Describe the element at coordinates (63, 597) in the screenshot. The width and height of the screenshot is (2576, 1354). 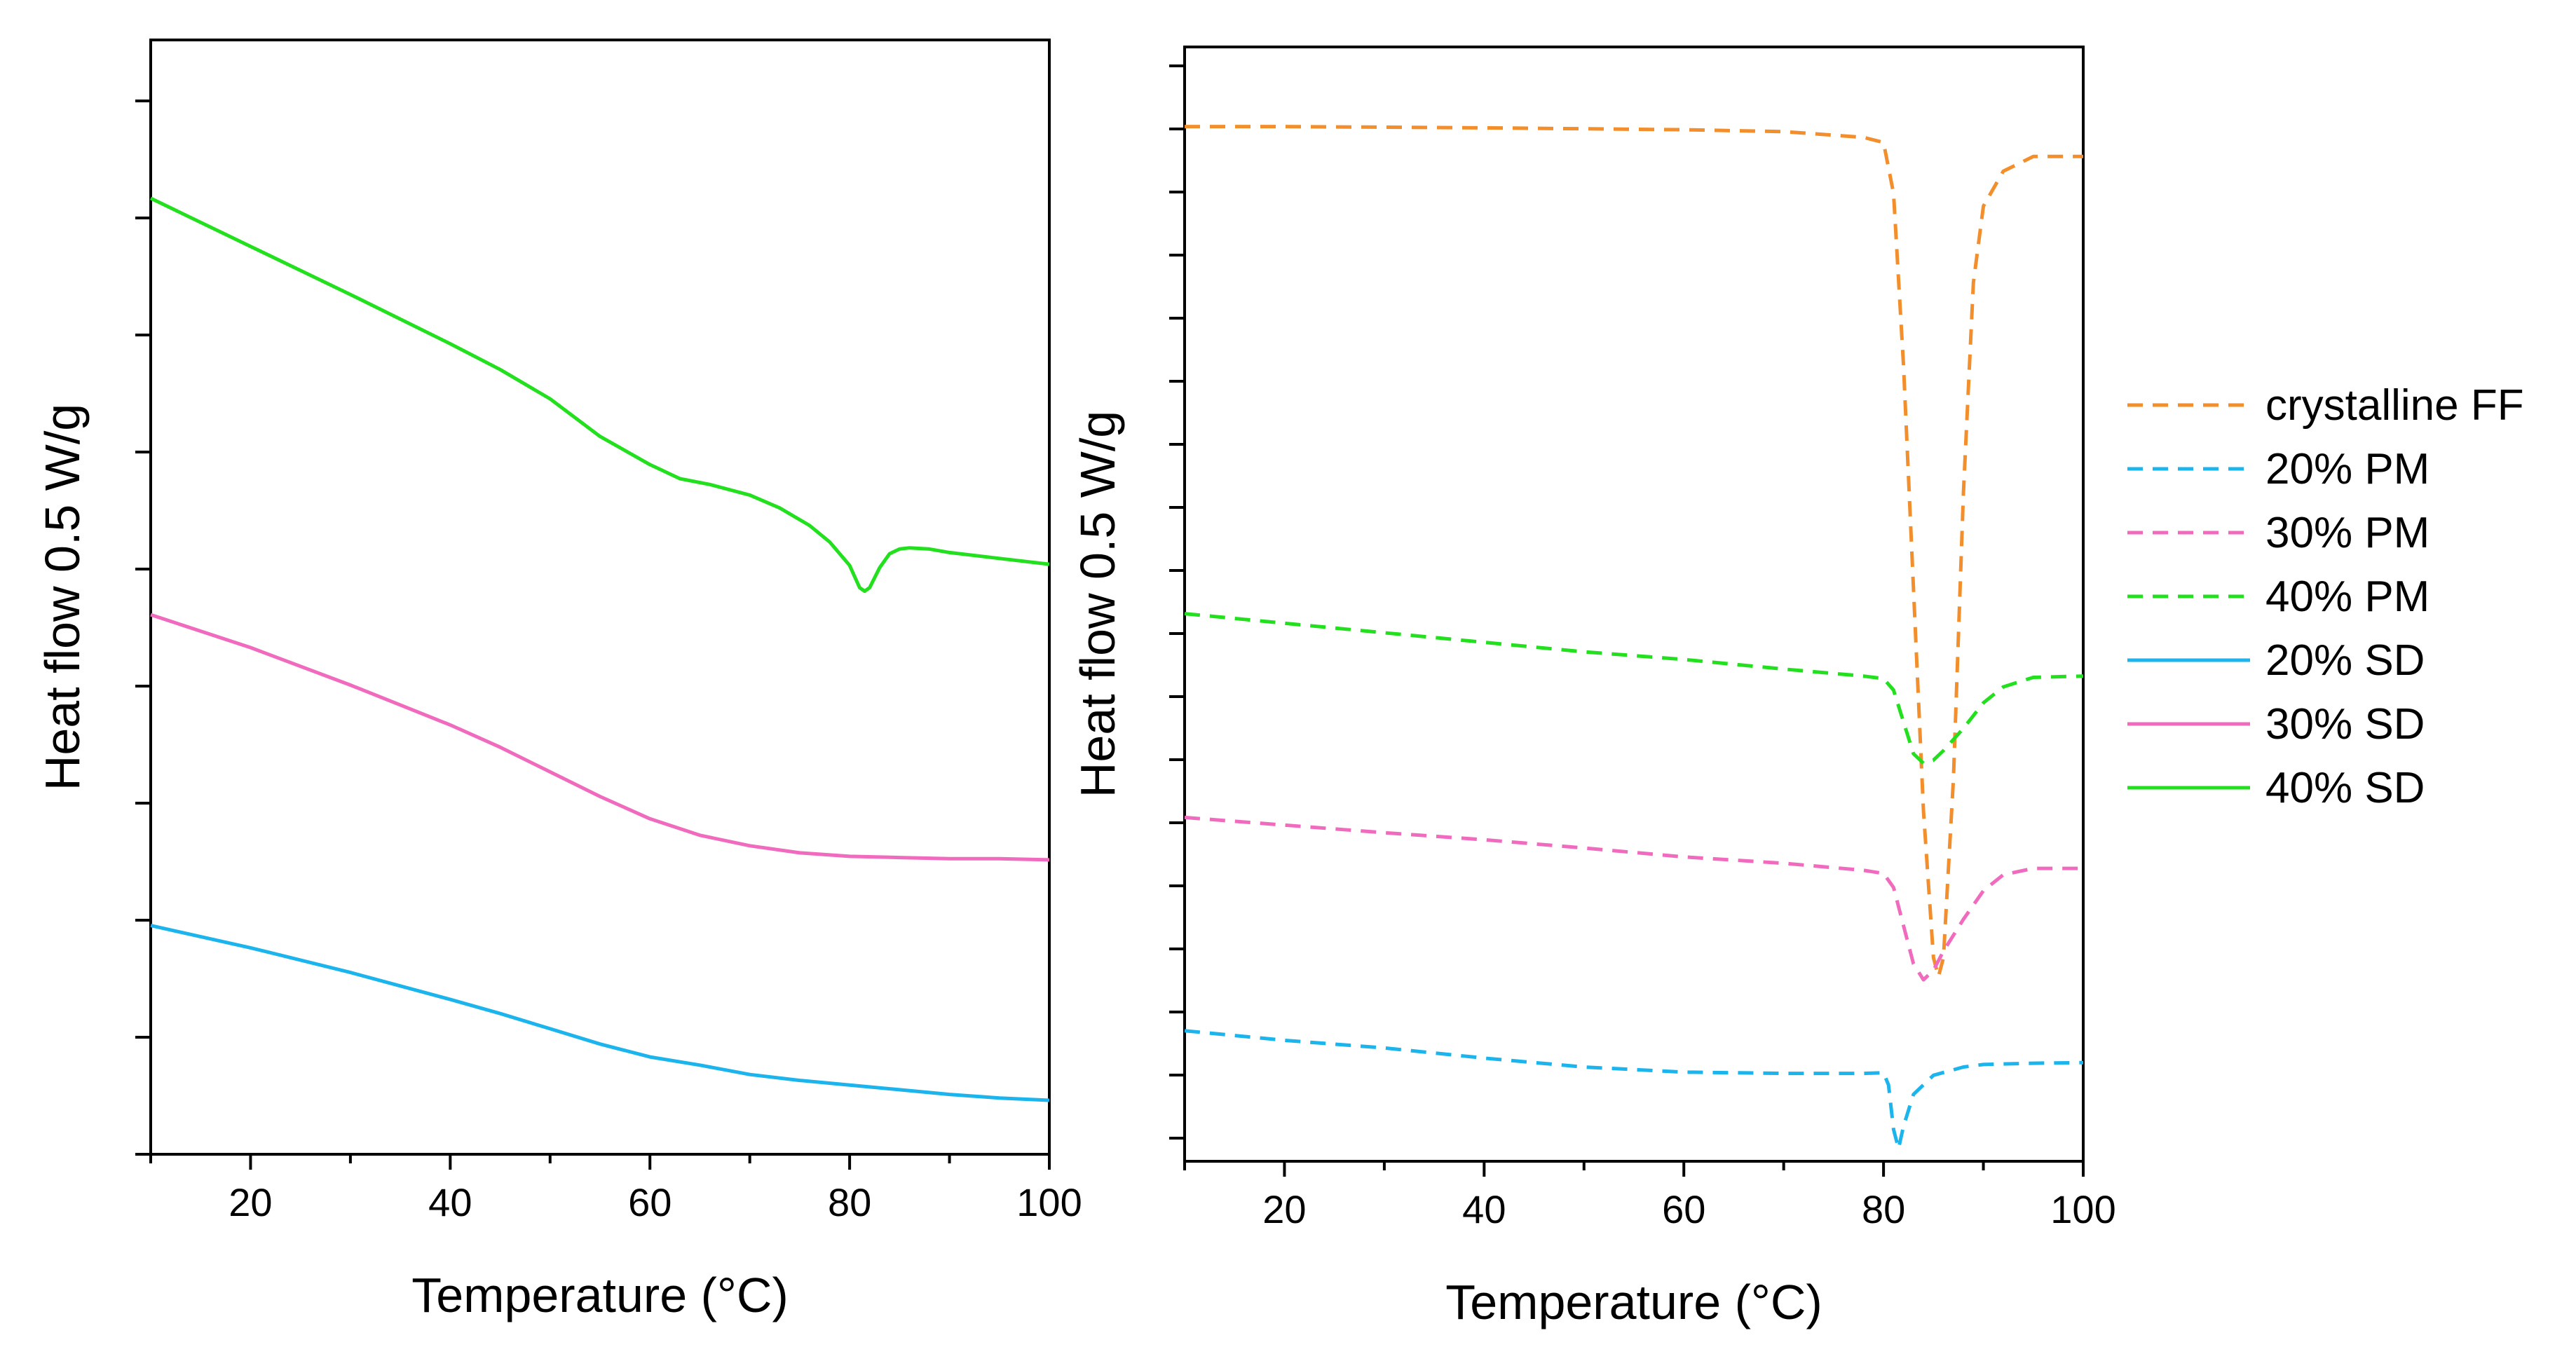
I see `left-y-axis-label: Heat flow 0.5 W/g` at that location.